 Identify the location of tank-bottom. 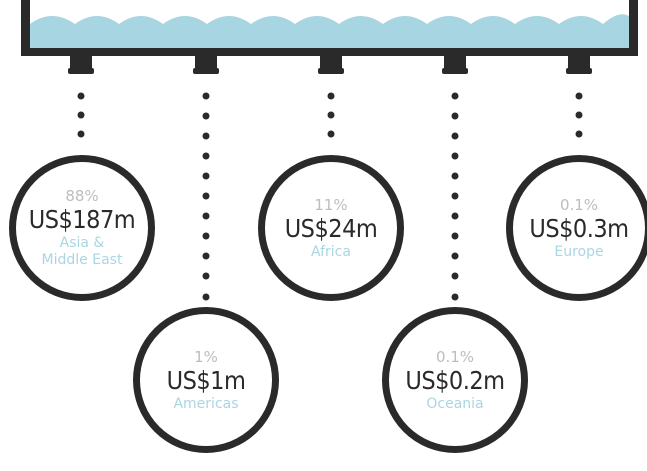
(329, 52).